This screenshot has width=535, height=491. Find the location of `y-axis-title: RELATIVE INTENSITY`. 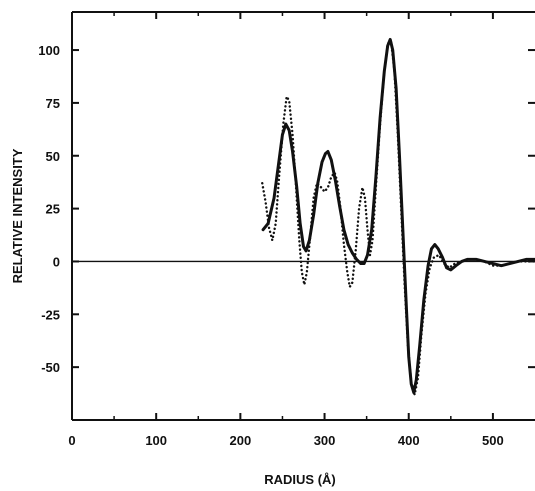

y-axis-title: RELATIVE INTENSITY is located at coordinates (17, 215).